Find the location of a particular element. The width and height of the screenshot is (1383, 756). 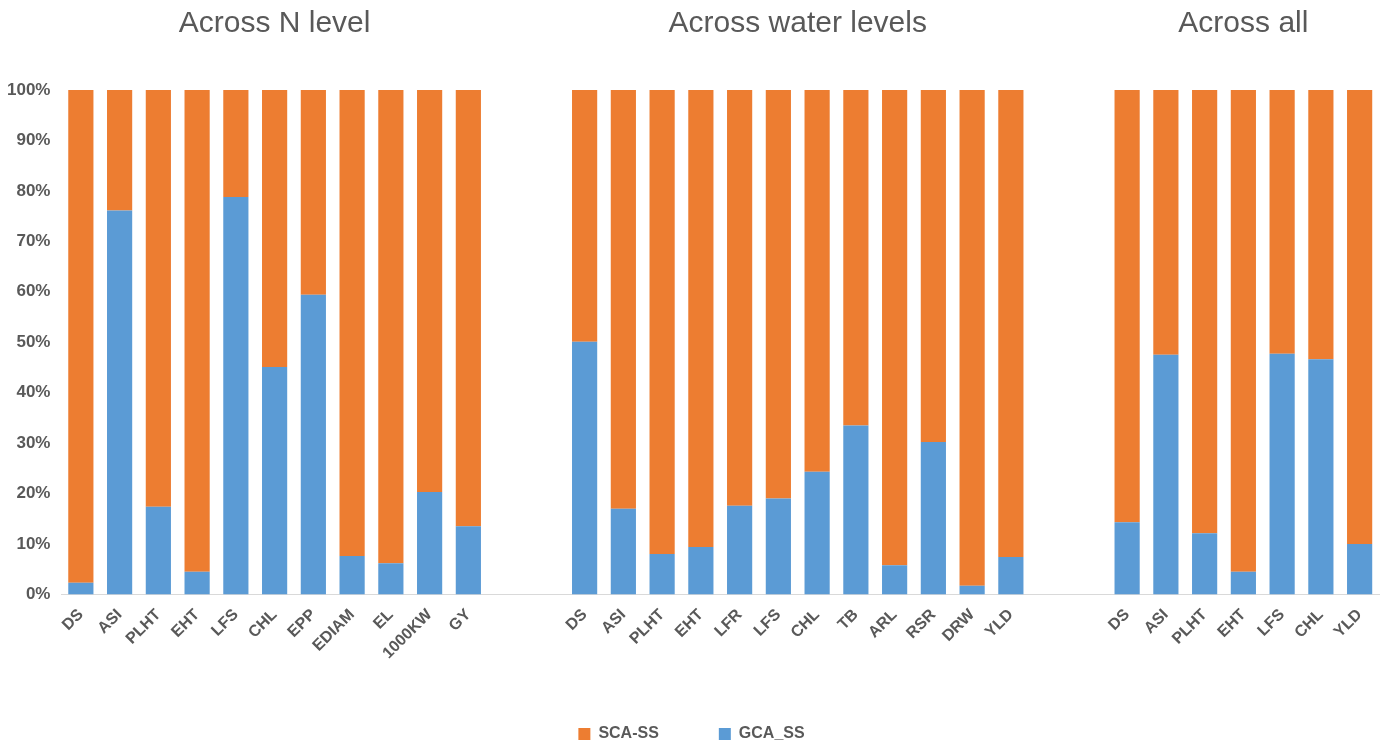

x-tick-label: GY is located at coordinates (459, 619).